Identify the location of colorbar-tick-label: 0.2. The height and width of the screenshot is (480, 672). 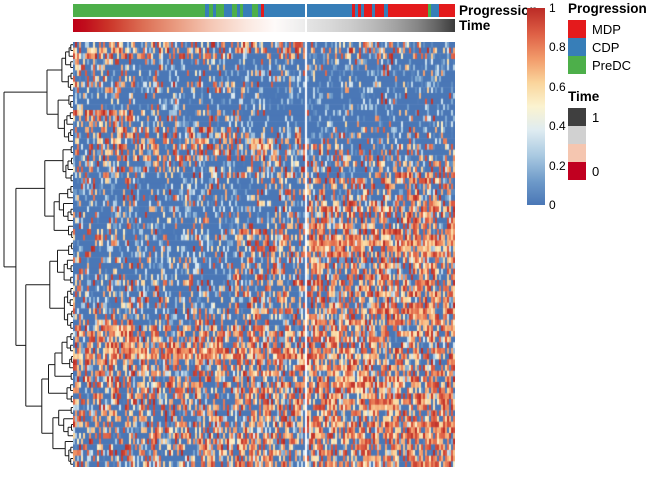
(557, 165).